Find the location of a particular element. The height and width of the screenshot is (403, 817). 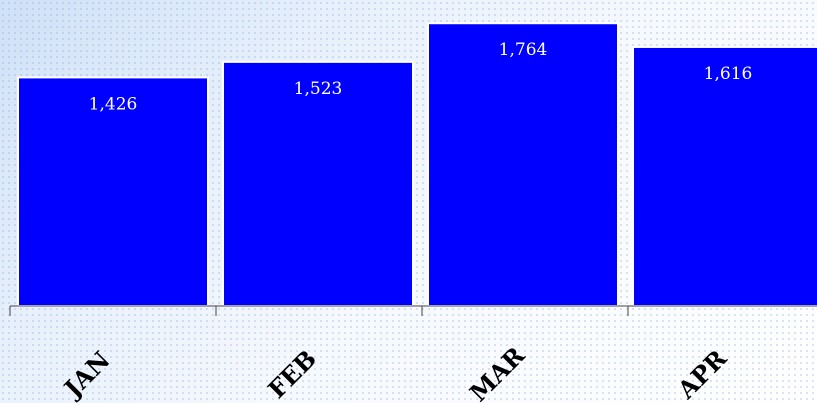

category-labels-layer: JAN FEB MAR APR is located at coordinates (395, 371).